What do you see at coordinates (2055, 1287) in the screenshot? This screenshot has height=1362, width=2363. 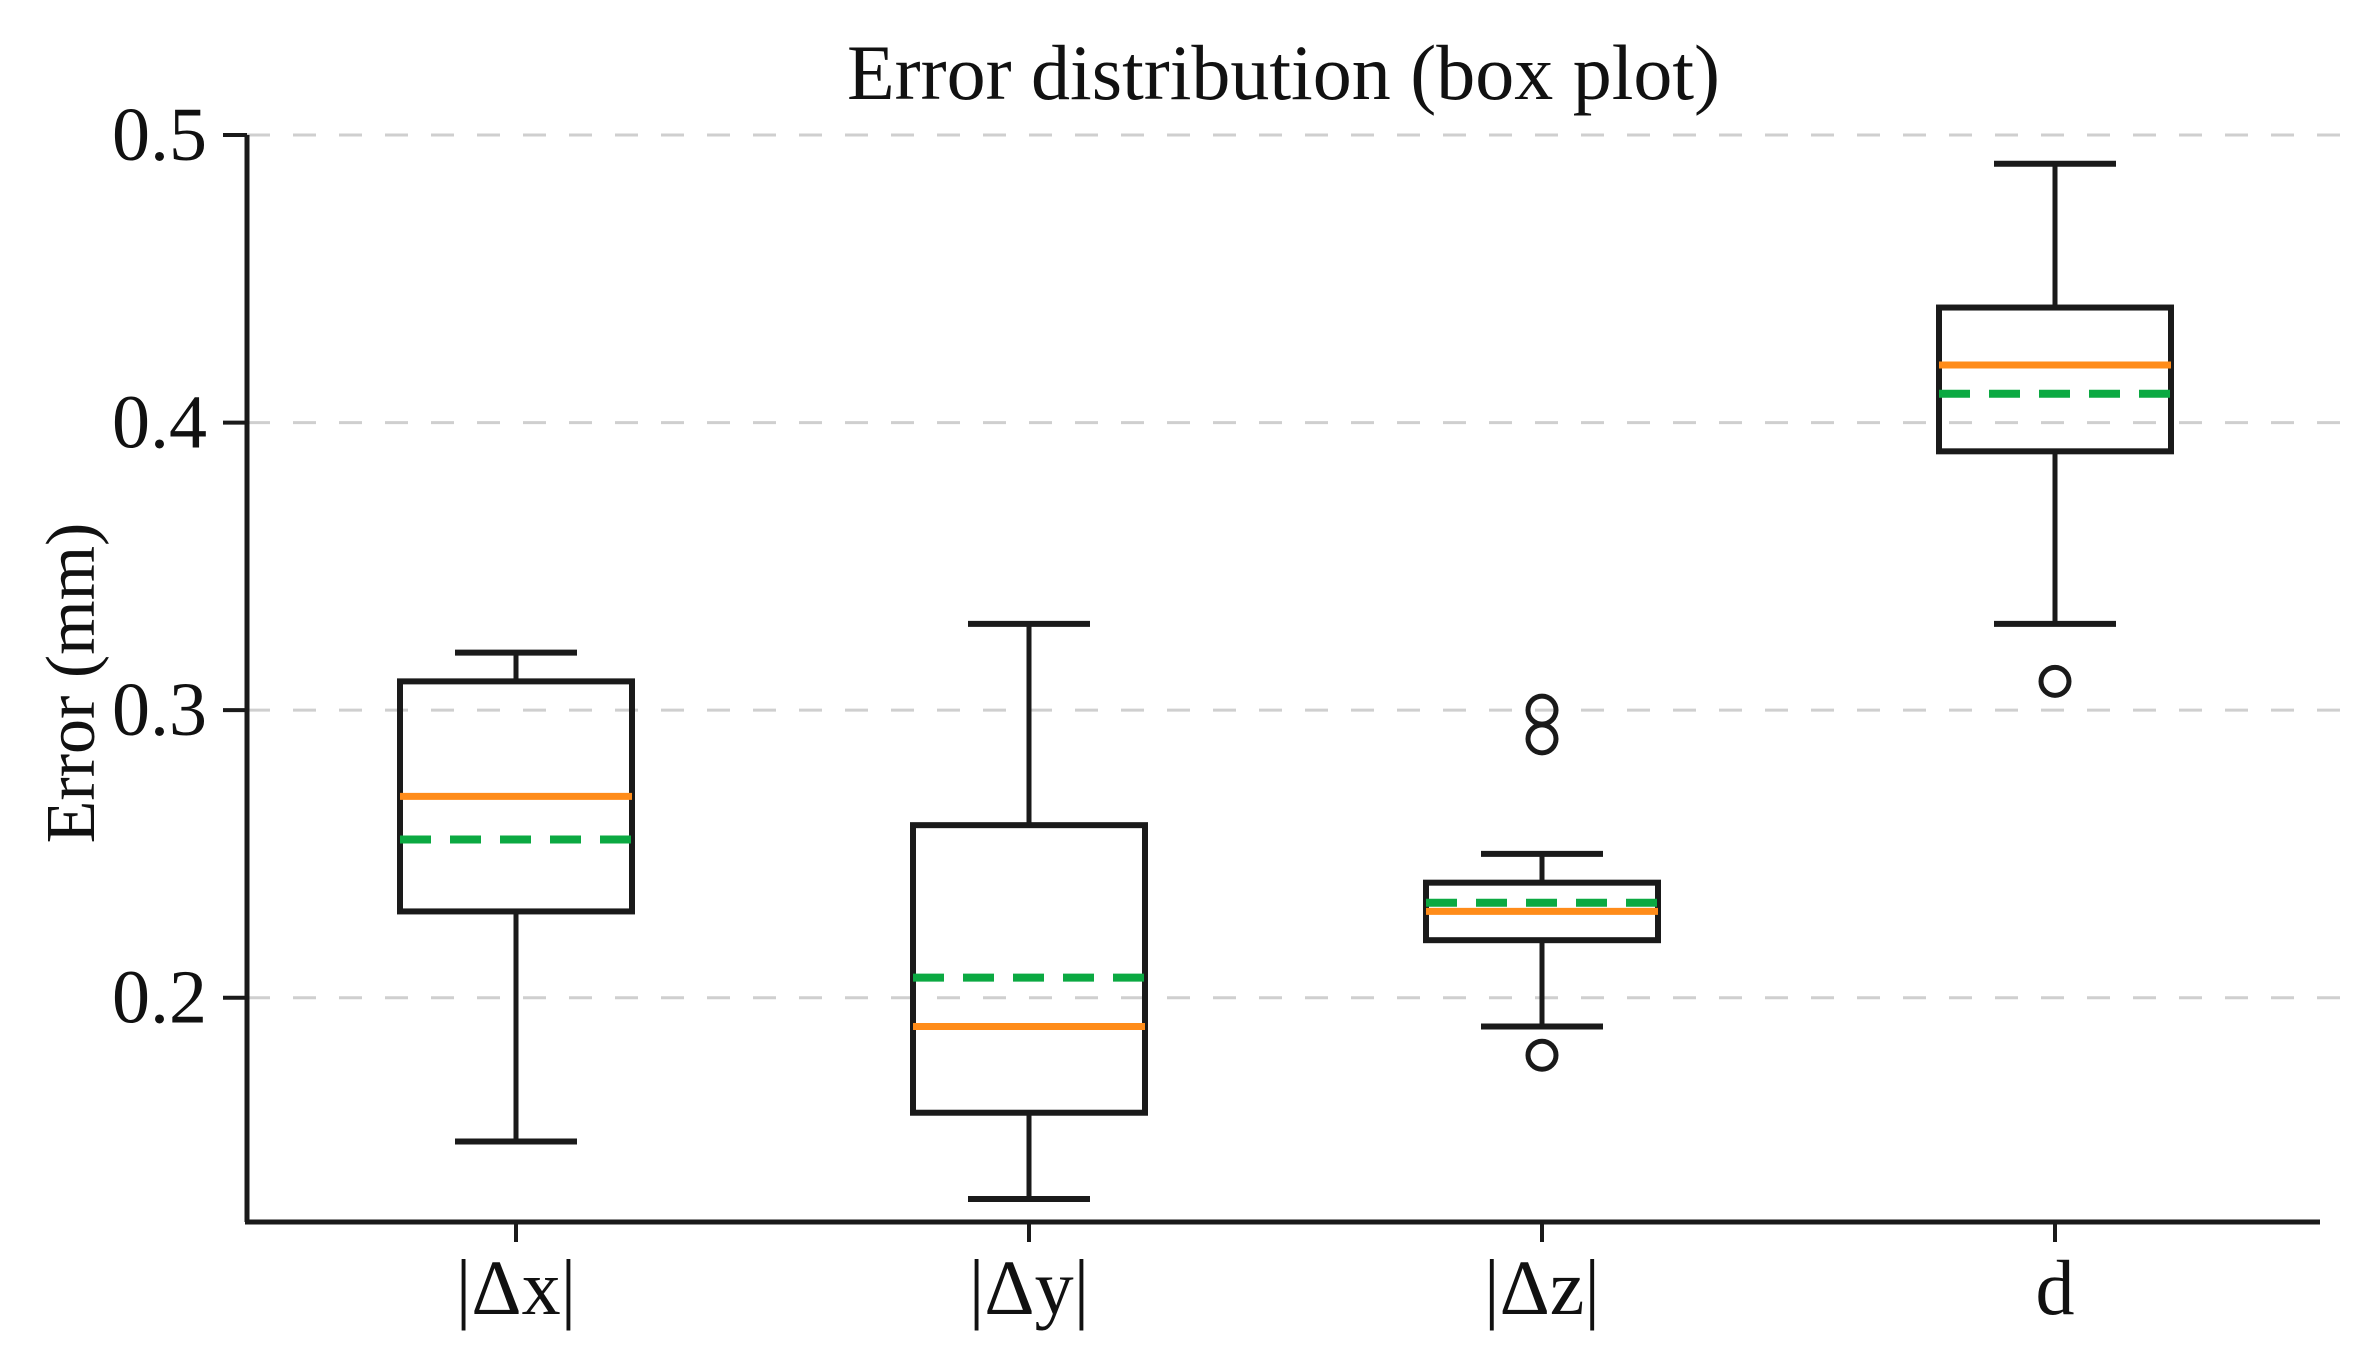 I see `x-tick-label: d` at bounding box center [2055, 1287].